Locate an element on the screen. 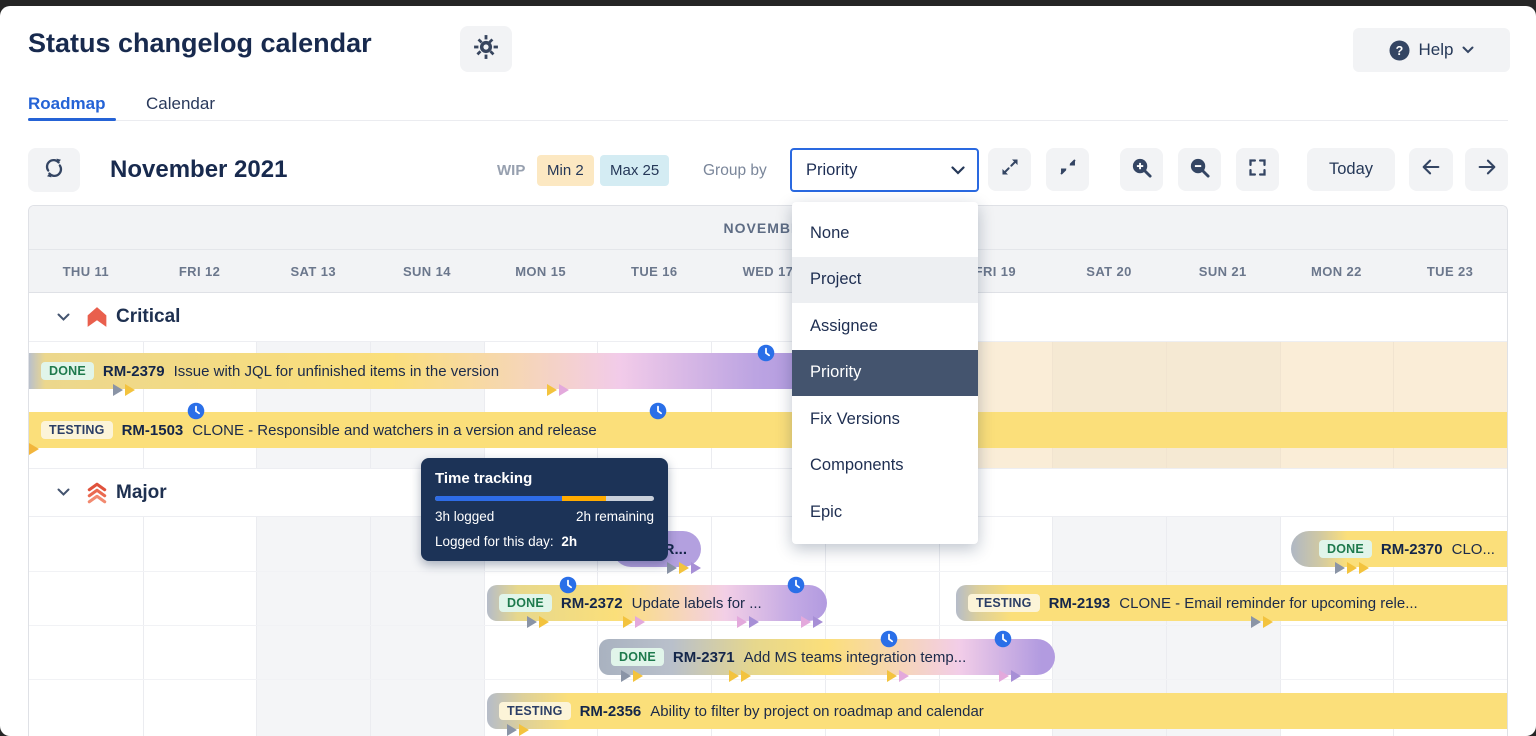 Image resolution: width=1536 pixels, height=736 pixels. group-row-critical: Critical is located at coordinates (768, 317).